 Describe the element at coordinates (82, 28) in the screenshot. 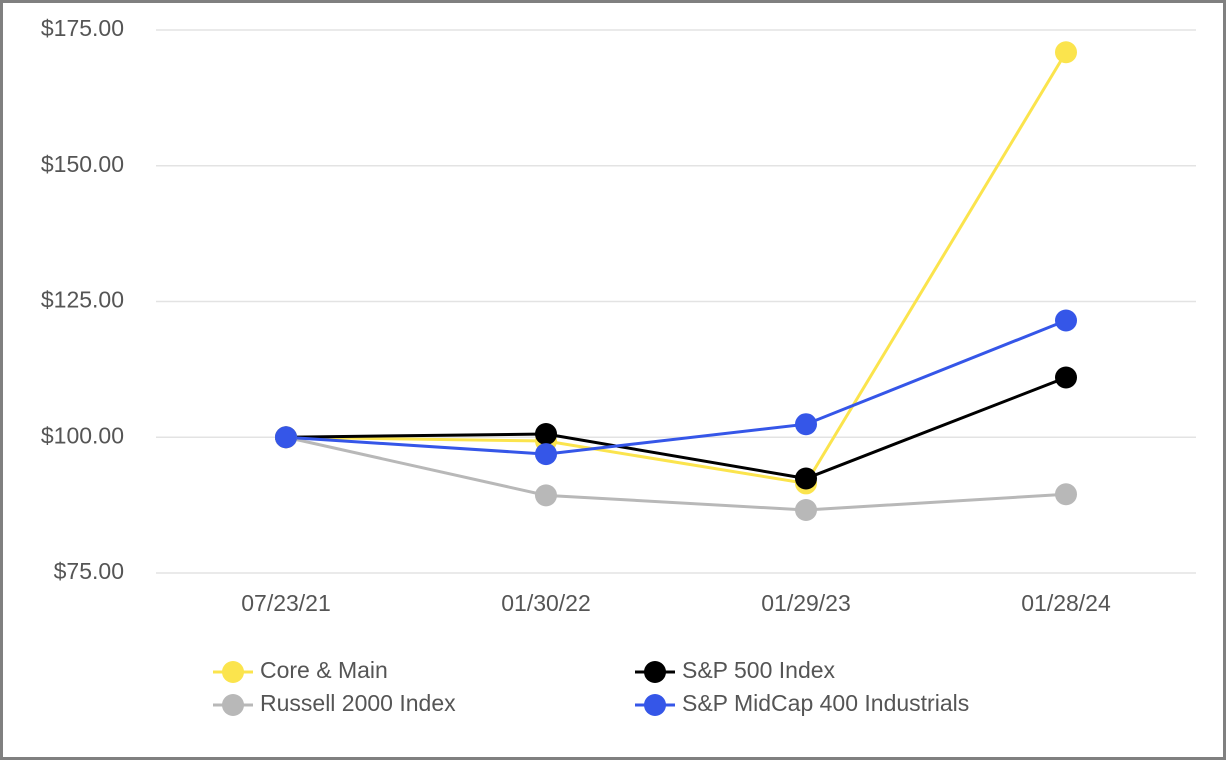

I see `y-tick-label: $175.00` at that location.